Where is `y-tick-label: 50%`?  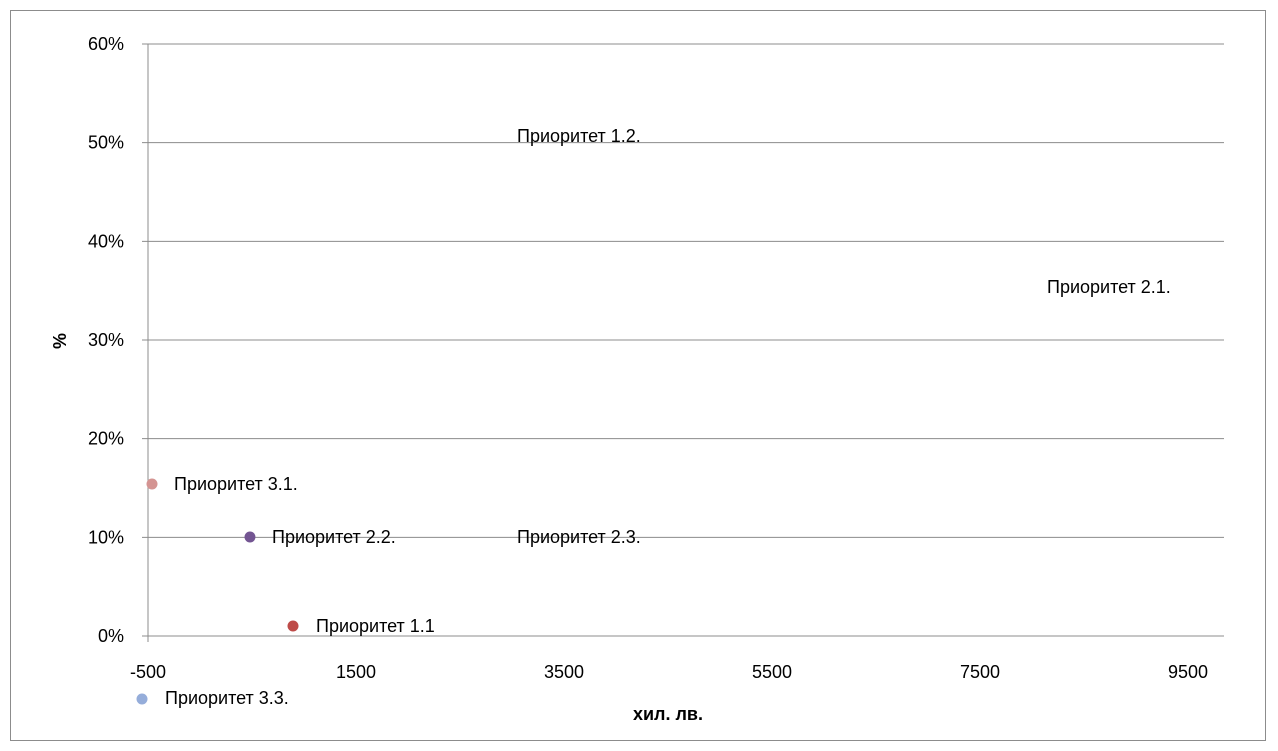 y-tick-label: 50% is located at coordinates (106, 143).